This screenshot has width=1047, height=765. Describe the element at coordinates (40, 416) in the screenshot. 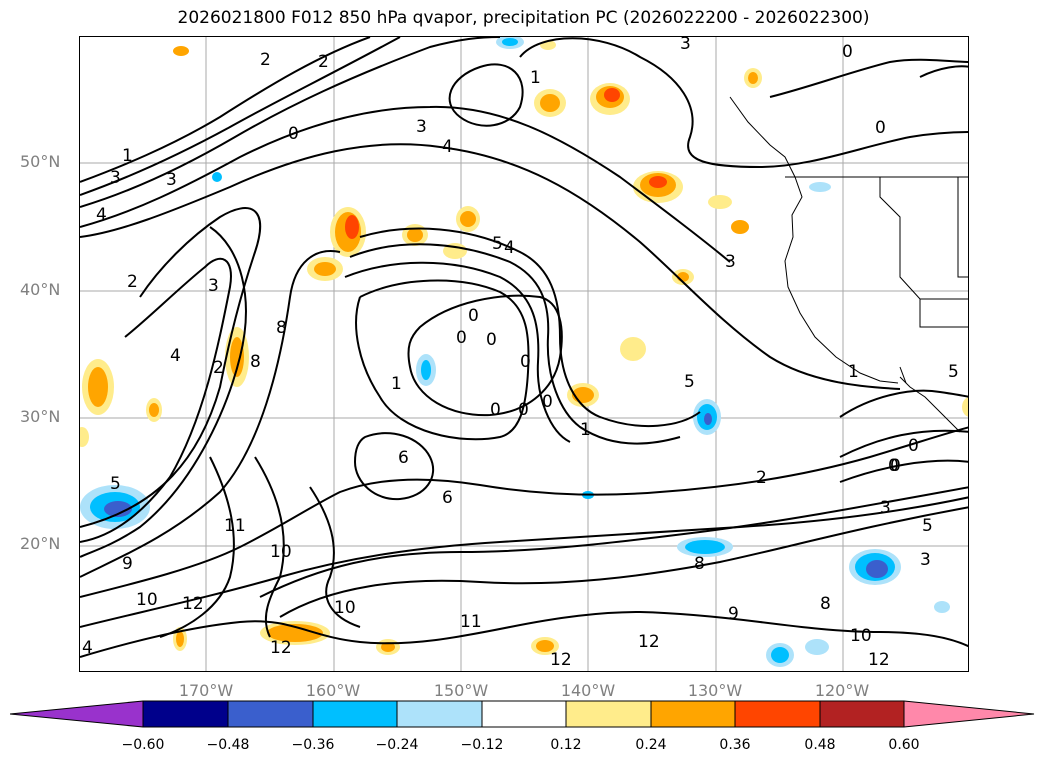

I see `lat-label-30n: 30°N` at that location.